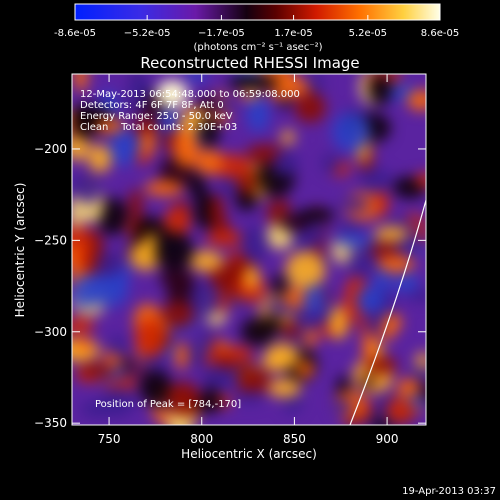 This screenshot has width=500, height=500. I want to click on colorbar-tick-label: -8.6e-05, so click(75, 33).